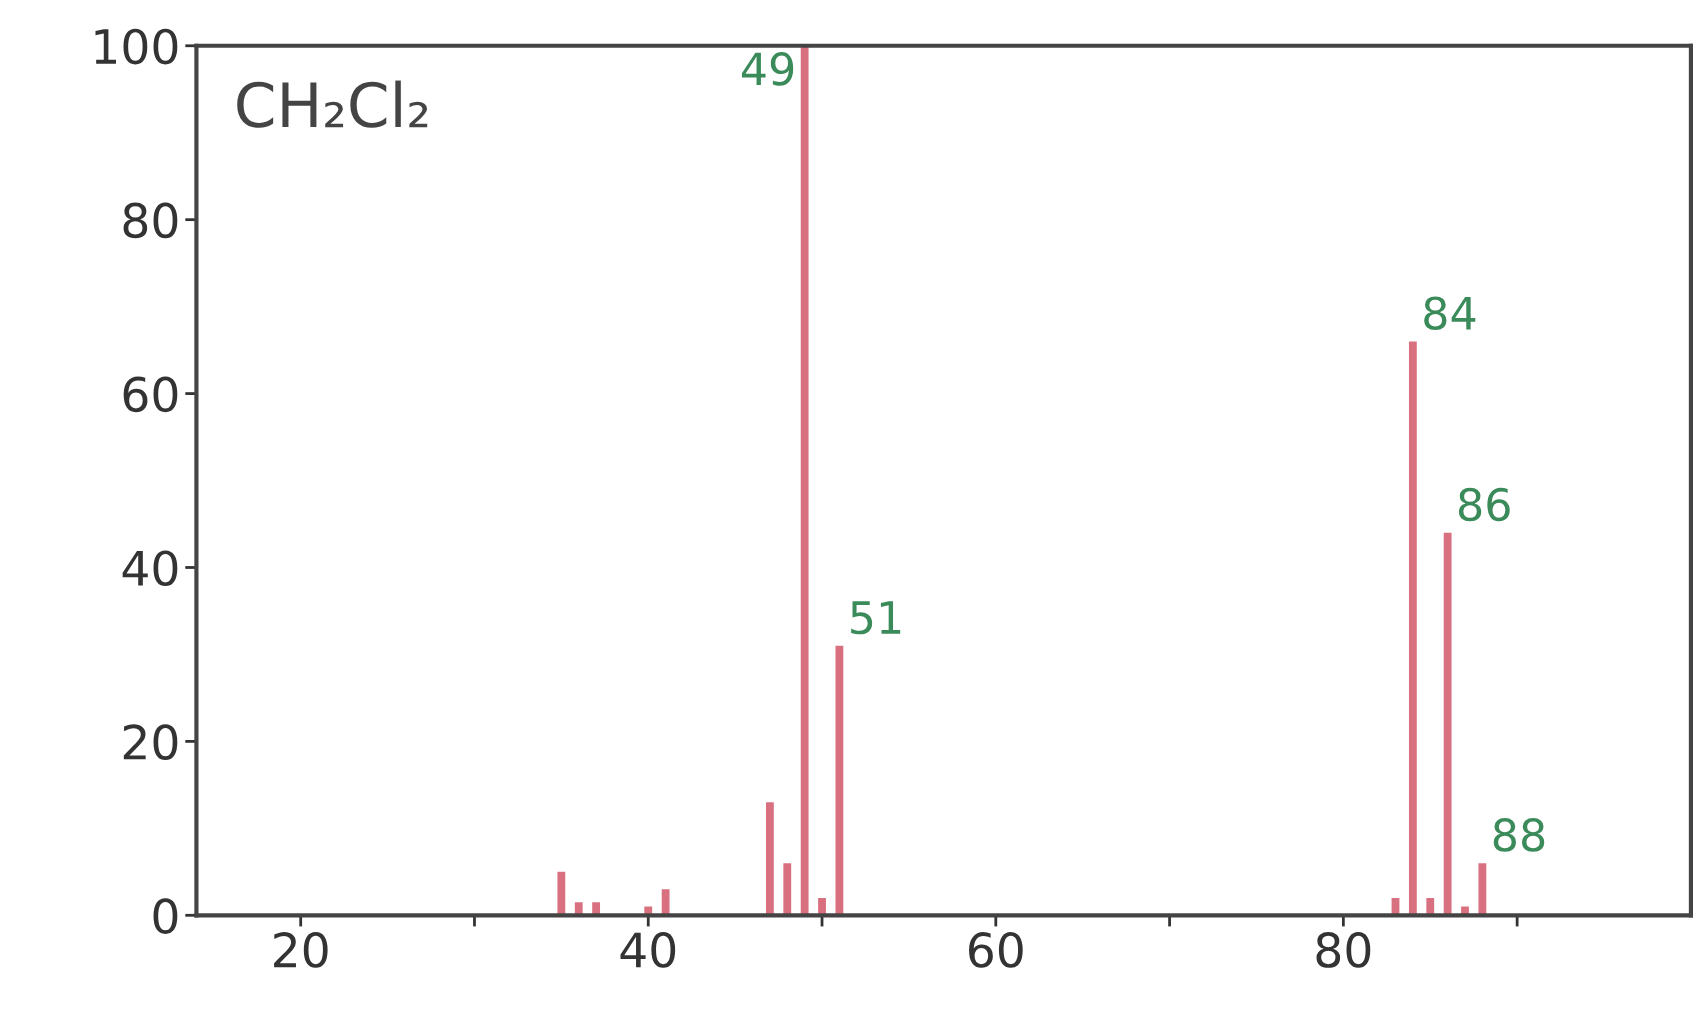  What do you see at coordinates (165, 916) in the screenshot?
I see `y-tick-label: 0` at bounding box center [165, 916].